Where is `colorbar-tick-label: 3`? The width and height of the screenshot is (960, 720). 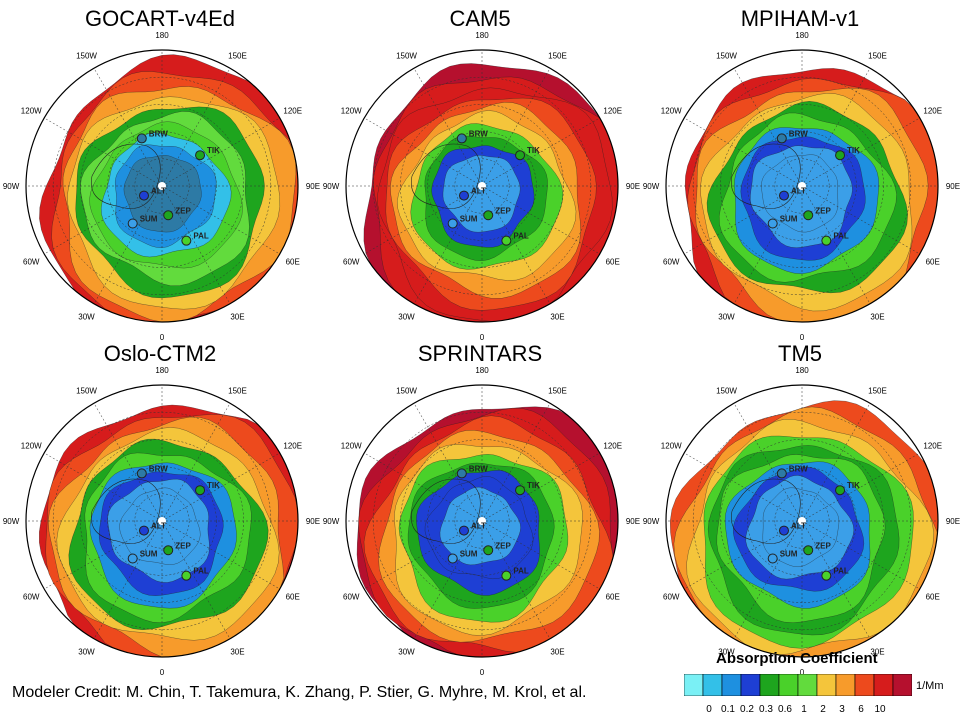
colorbar-tick-label: 3 is located at coordinates (842, 709).